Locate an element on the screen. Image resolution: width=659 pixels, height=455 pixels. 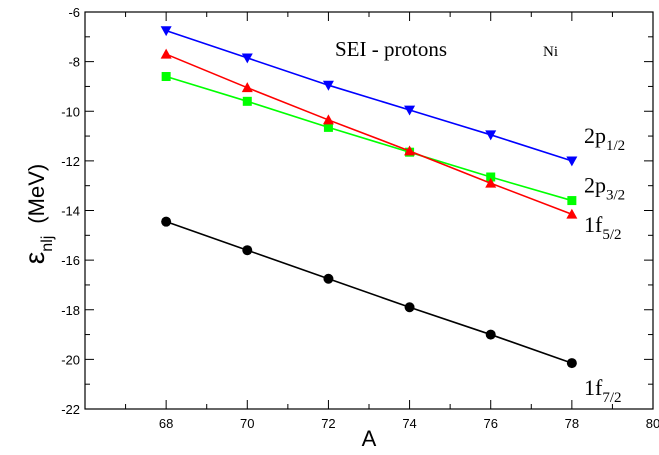
y-axis-title: εnlj (MeV) is located at coordinates (37, 214).